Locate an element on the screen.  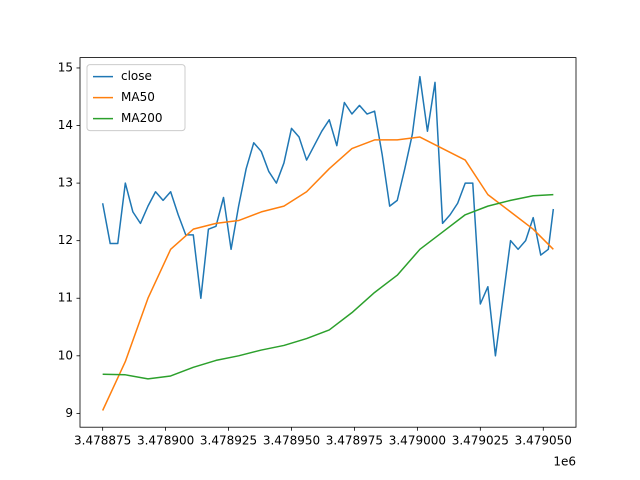
x-offset-label: 1e6 is located at coordinates (564, 462).